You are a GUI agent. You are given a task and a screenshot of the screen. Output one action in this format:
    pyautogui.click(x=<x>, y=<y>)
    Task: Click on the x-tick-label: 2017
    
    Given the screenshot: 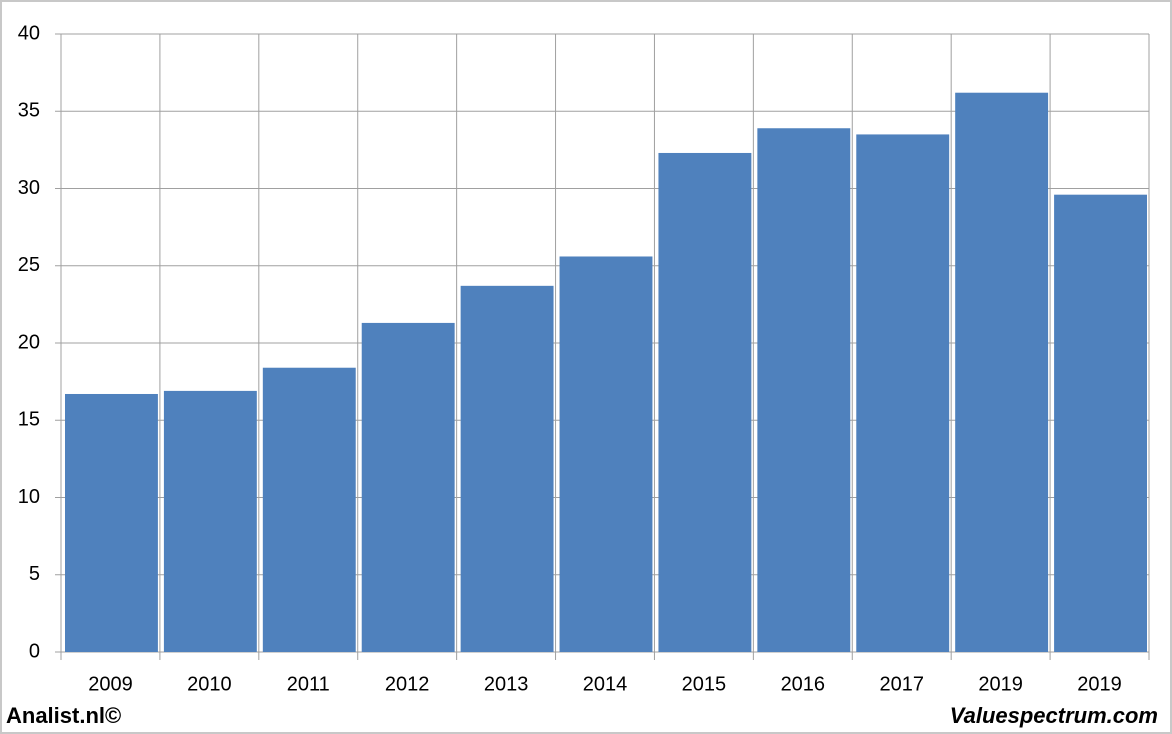 What is the action you would take?
    pyautogui.click(x=901, y=684)
    